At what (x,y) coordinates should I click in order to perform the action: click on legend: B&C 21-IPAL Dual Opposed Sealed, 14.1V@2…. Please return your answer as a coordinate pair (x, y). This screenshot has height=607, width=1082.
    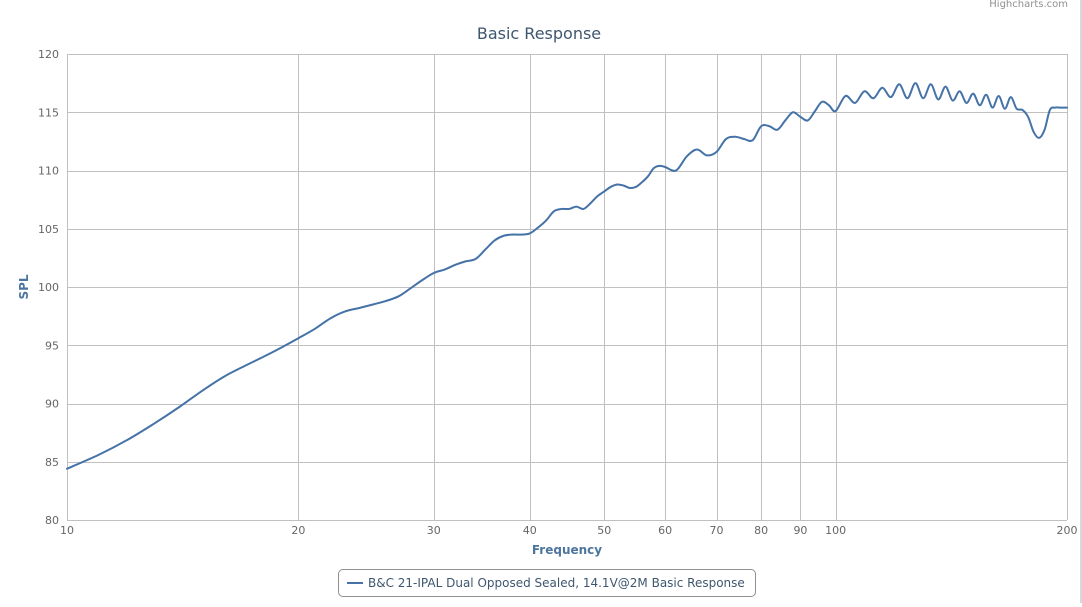
    Looking at the image, I should click on (547, 583).